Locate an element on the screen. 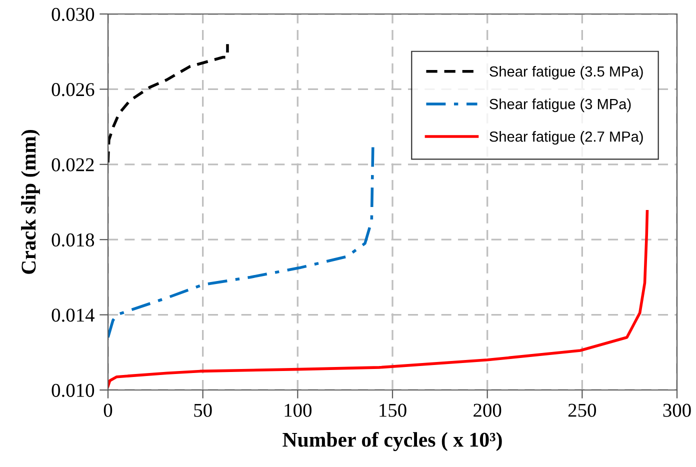  y-tick-label: 0.030 is located at coordinates (73, 15).